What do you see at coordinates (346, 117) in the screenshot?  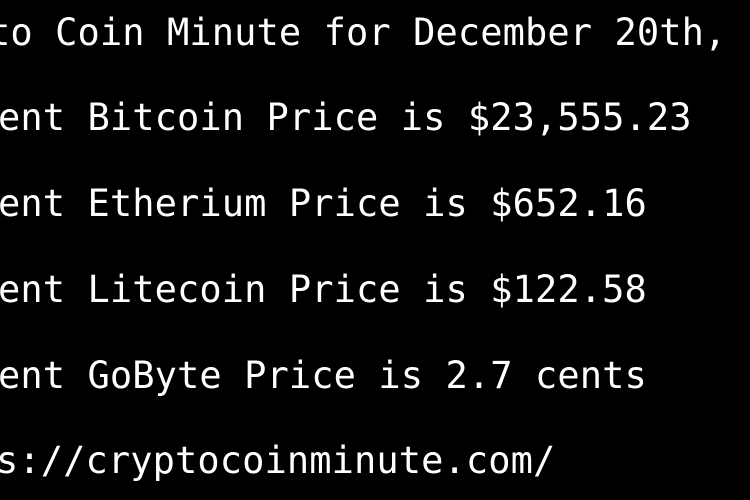 I see `bitcoin-price-line: ent Bitcoin Price is $23,555.23` at bounding box center [346, 117].